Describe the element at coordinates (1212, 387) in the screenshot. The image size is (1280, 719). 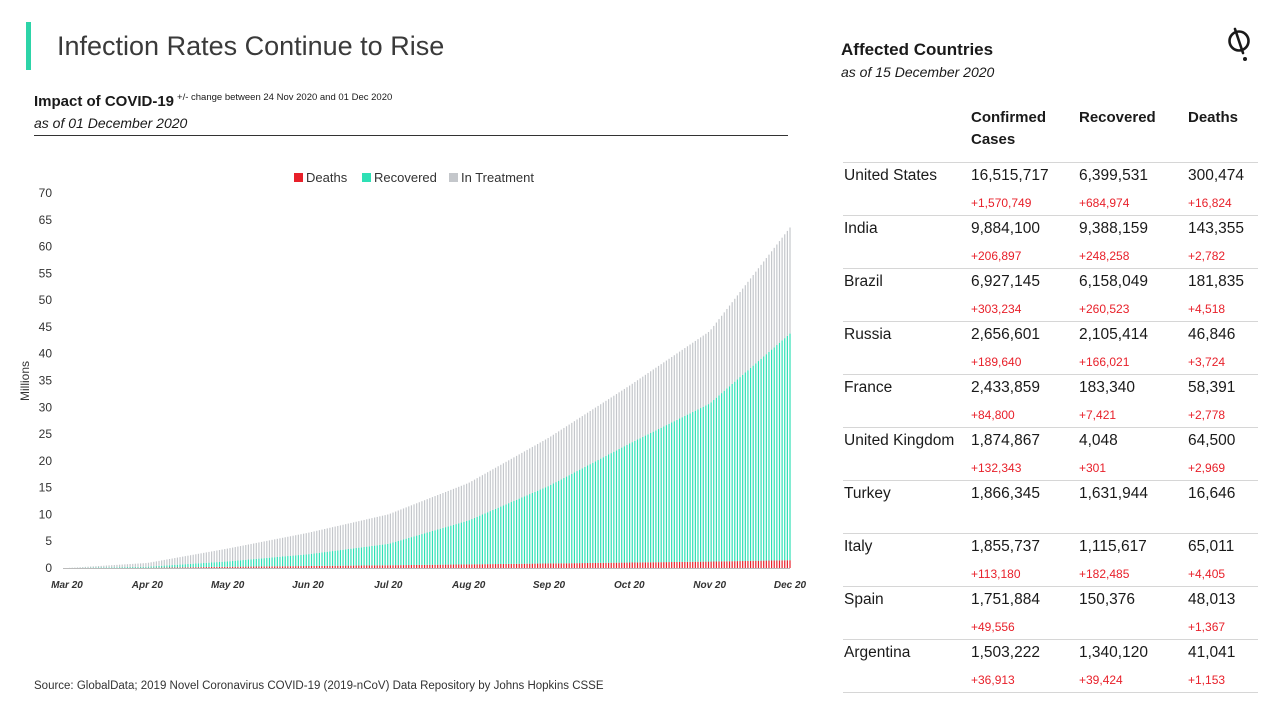
I see `cell-deaths: 58,391` at that location.